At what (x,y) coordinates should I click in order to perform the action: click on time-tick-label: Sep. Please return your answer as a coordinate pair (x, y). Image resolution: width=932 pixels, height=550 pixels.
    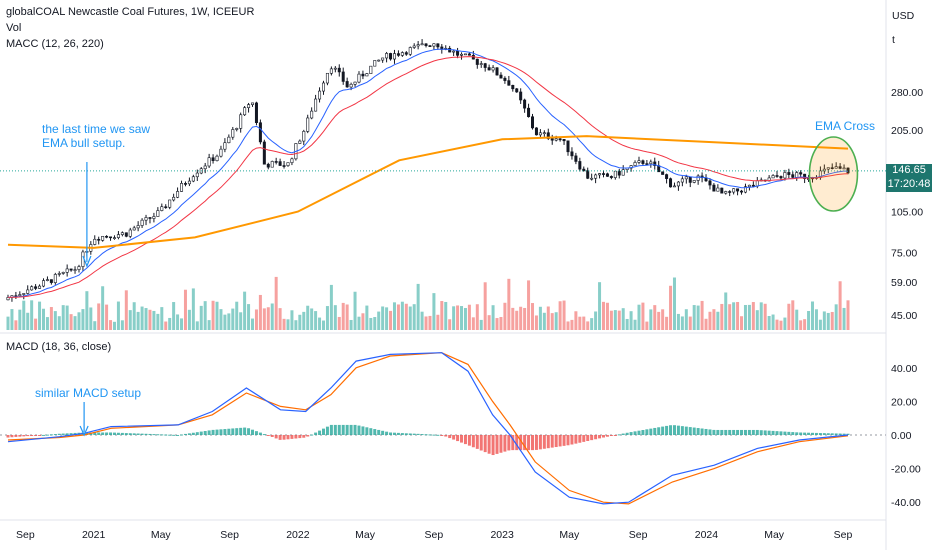
    Looking at the image, I should click on (229, 535).